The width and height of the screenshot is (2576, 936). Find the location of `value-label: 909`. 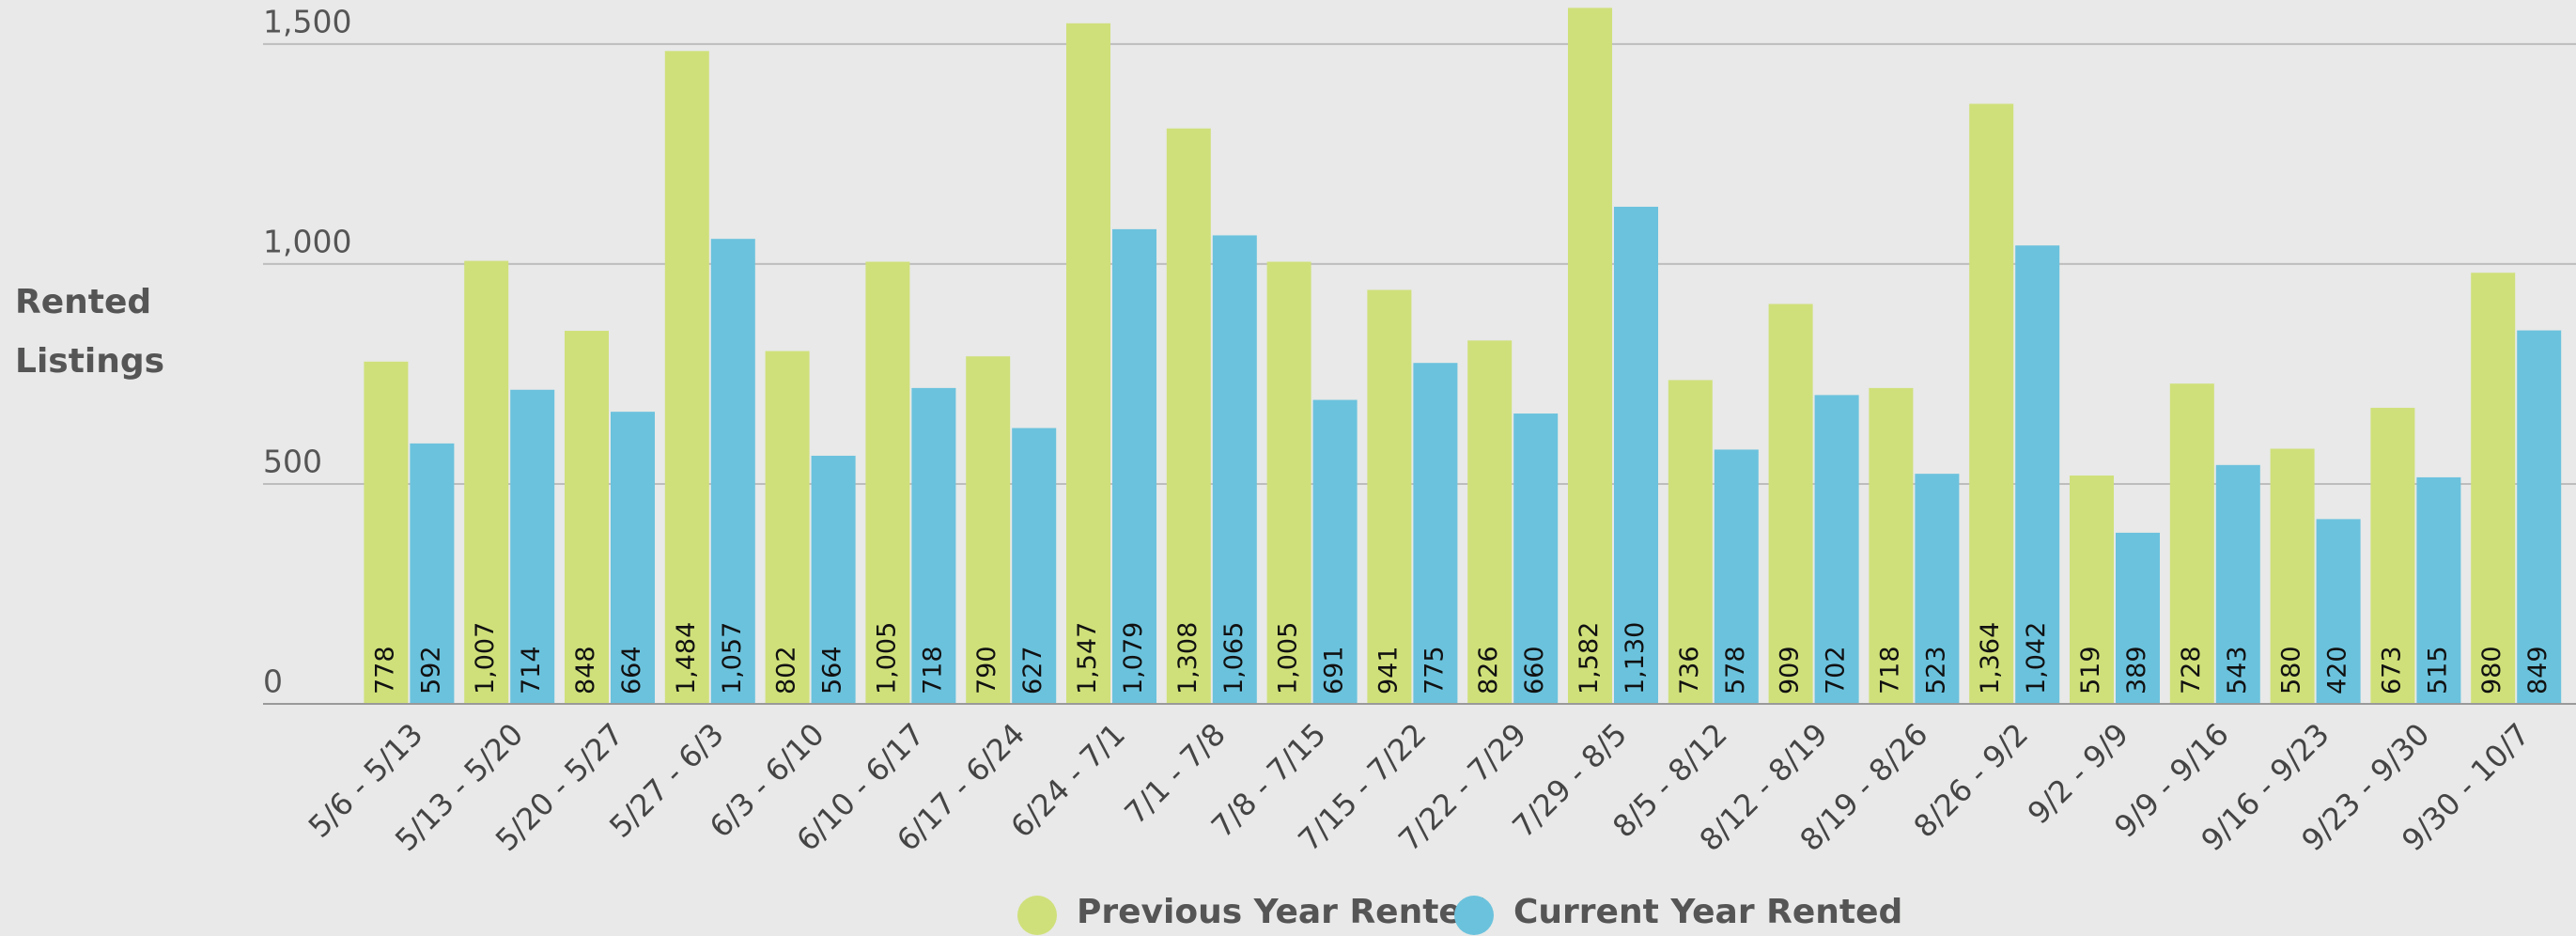

value-label: 909 is located at coordinates (1790, 670).